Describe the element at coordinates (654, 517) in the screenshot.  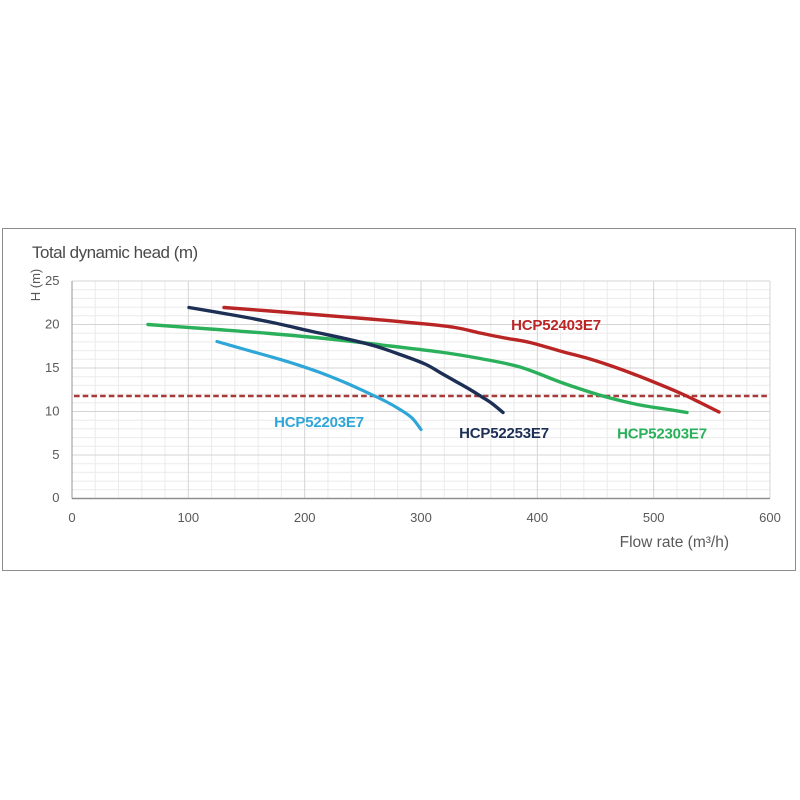
I see `svg-text: 500` at that location.